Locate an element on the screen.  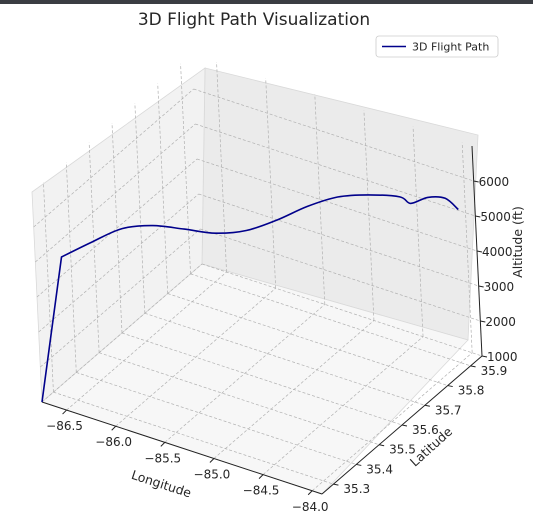
y-tick-label: 35.7 is located at coordinates (448, 410).